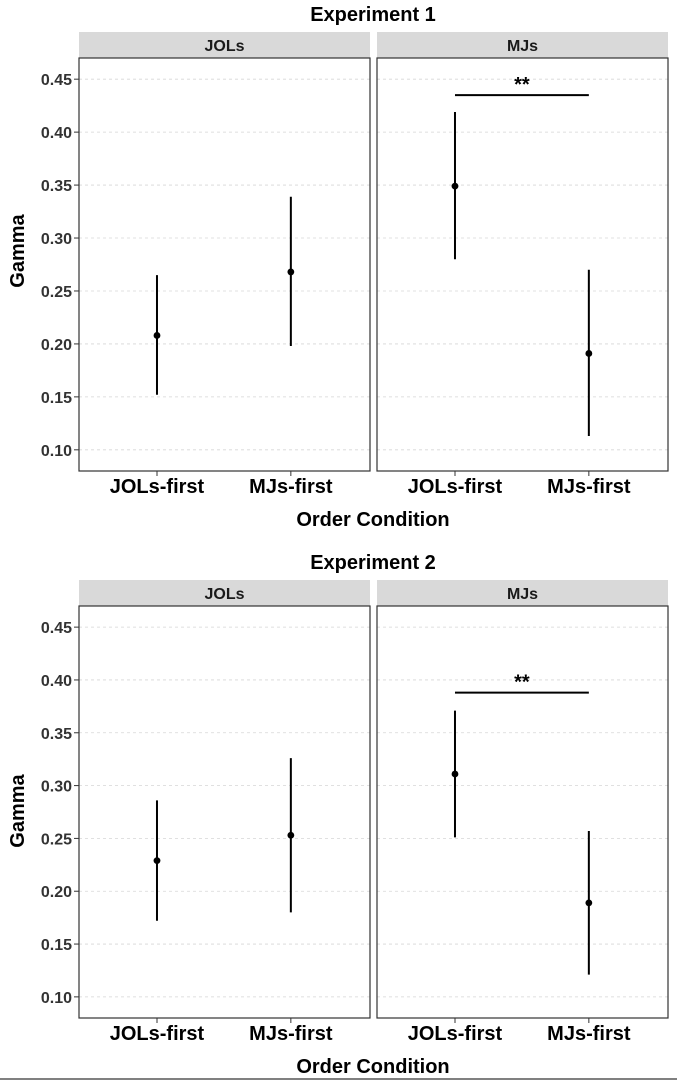 The height and width of the screenshot is (1088, 677). What do you see at coordinates (373, 563) in the screenshot?
I see `experiment-title: Experiment 2` at bounding box center [373, 563].